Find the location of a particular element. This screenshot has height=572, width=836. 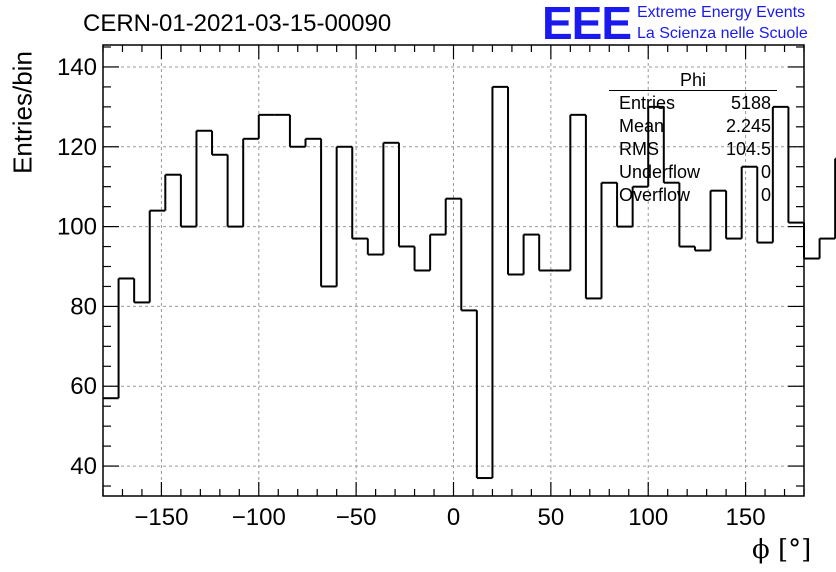

stats-row-overflow: Overflow 0 is located at coordinates (693, 195).